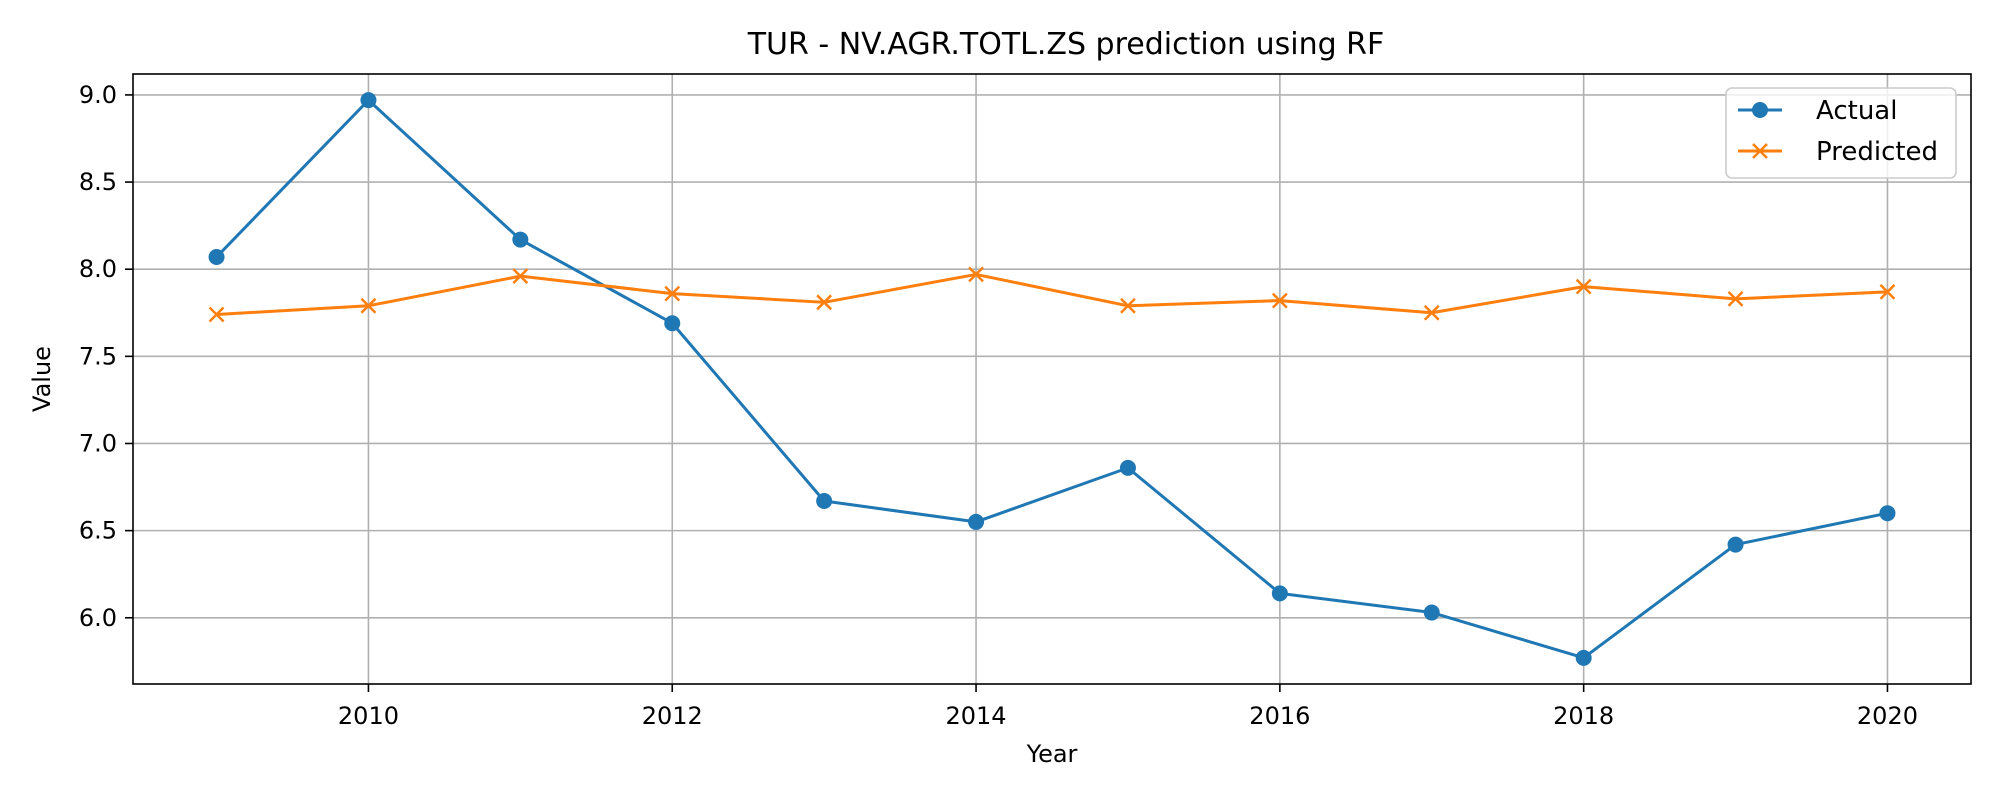 This screenshot has width=2000, height=800. I want to click on x-tick-label: 2010, so click(368, 716).